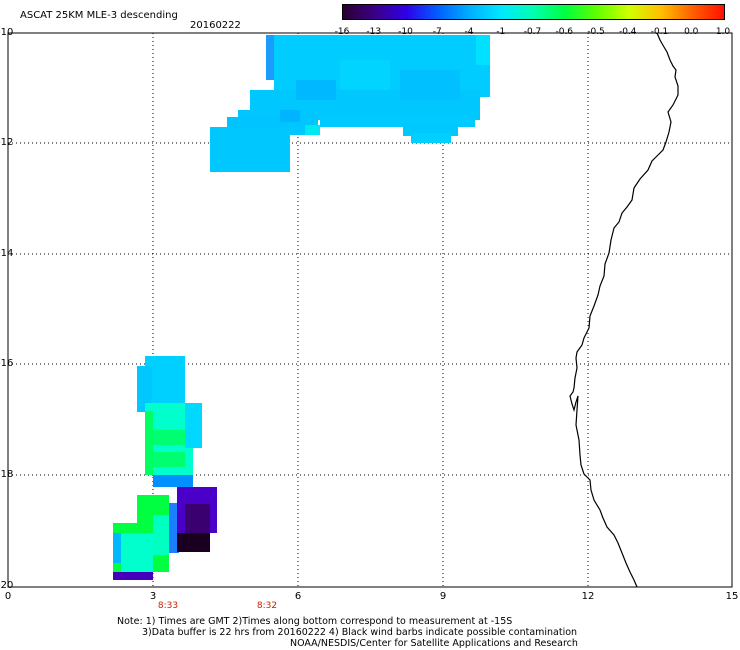 The image size is (740, 650). What do you see at coordinates (7, 474) in the screenshot?
I see `y-tick-label: -18` at bounding box center [7, 474].